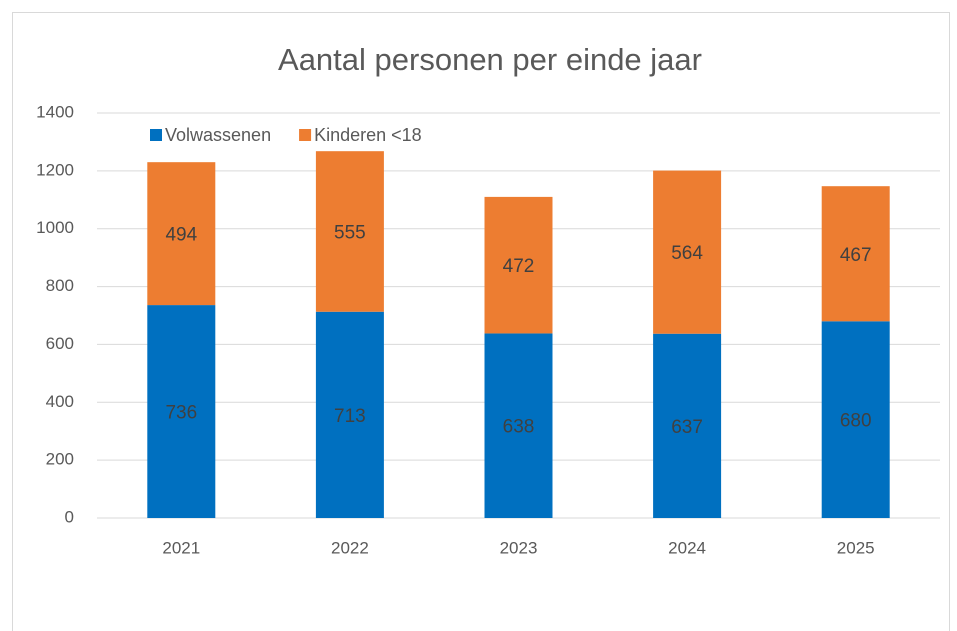 The image size is (957, 631). I want to click on x-tick-label: 2025, so click(856, 547).